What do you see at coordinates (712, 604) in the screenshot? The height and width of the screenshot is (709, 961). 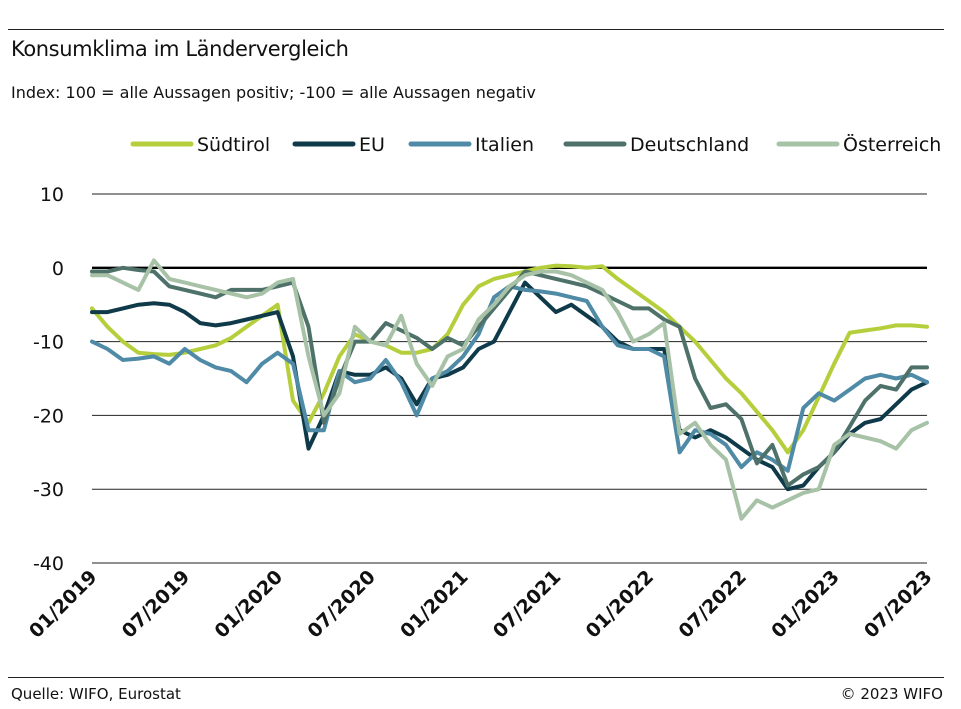 I see `x-tick-label: 07/2022` at bounding box center [712, 604].